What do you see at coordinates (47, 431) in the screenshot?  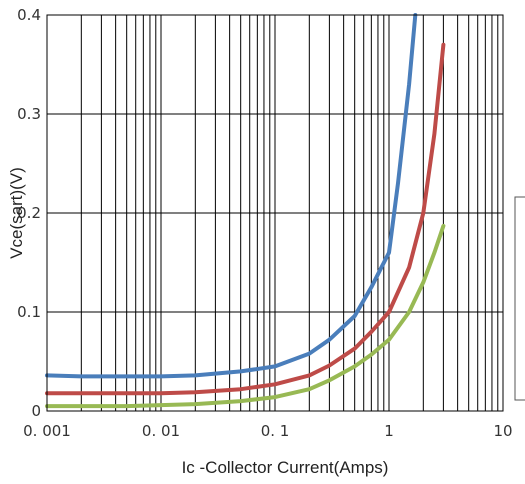 I see `x-tick-label: 0. 001` at bounding box center [47, 431].